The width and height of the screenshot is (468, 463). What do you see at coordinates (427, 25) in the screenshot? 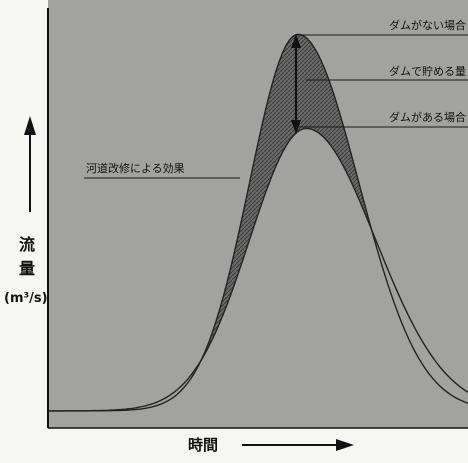
I see `annotation-no-dam: ダムがない場合` at bounding box center [427, 25].